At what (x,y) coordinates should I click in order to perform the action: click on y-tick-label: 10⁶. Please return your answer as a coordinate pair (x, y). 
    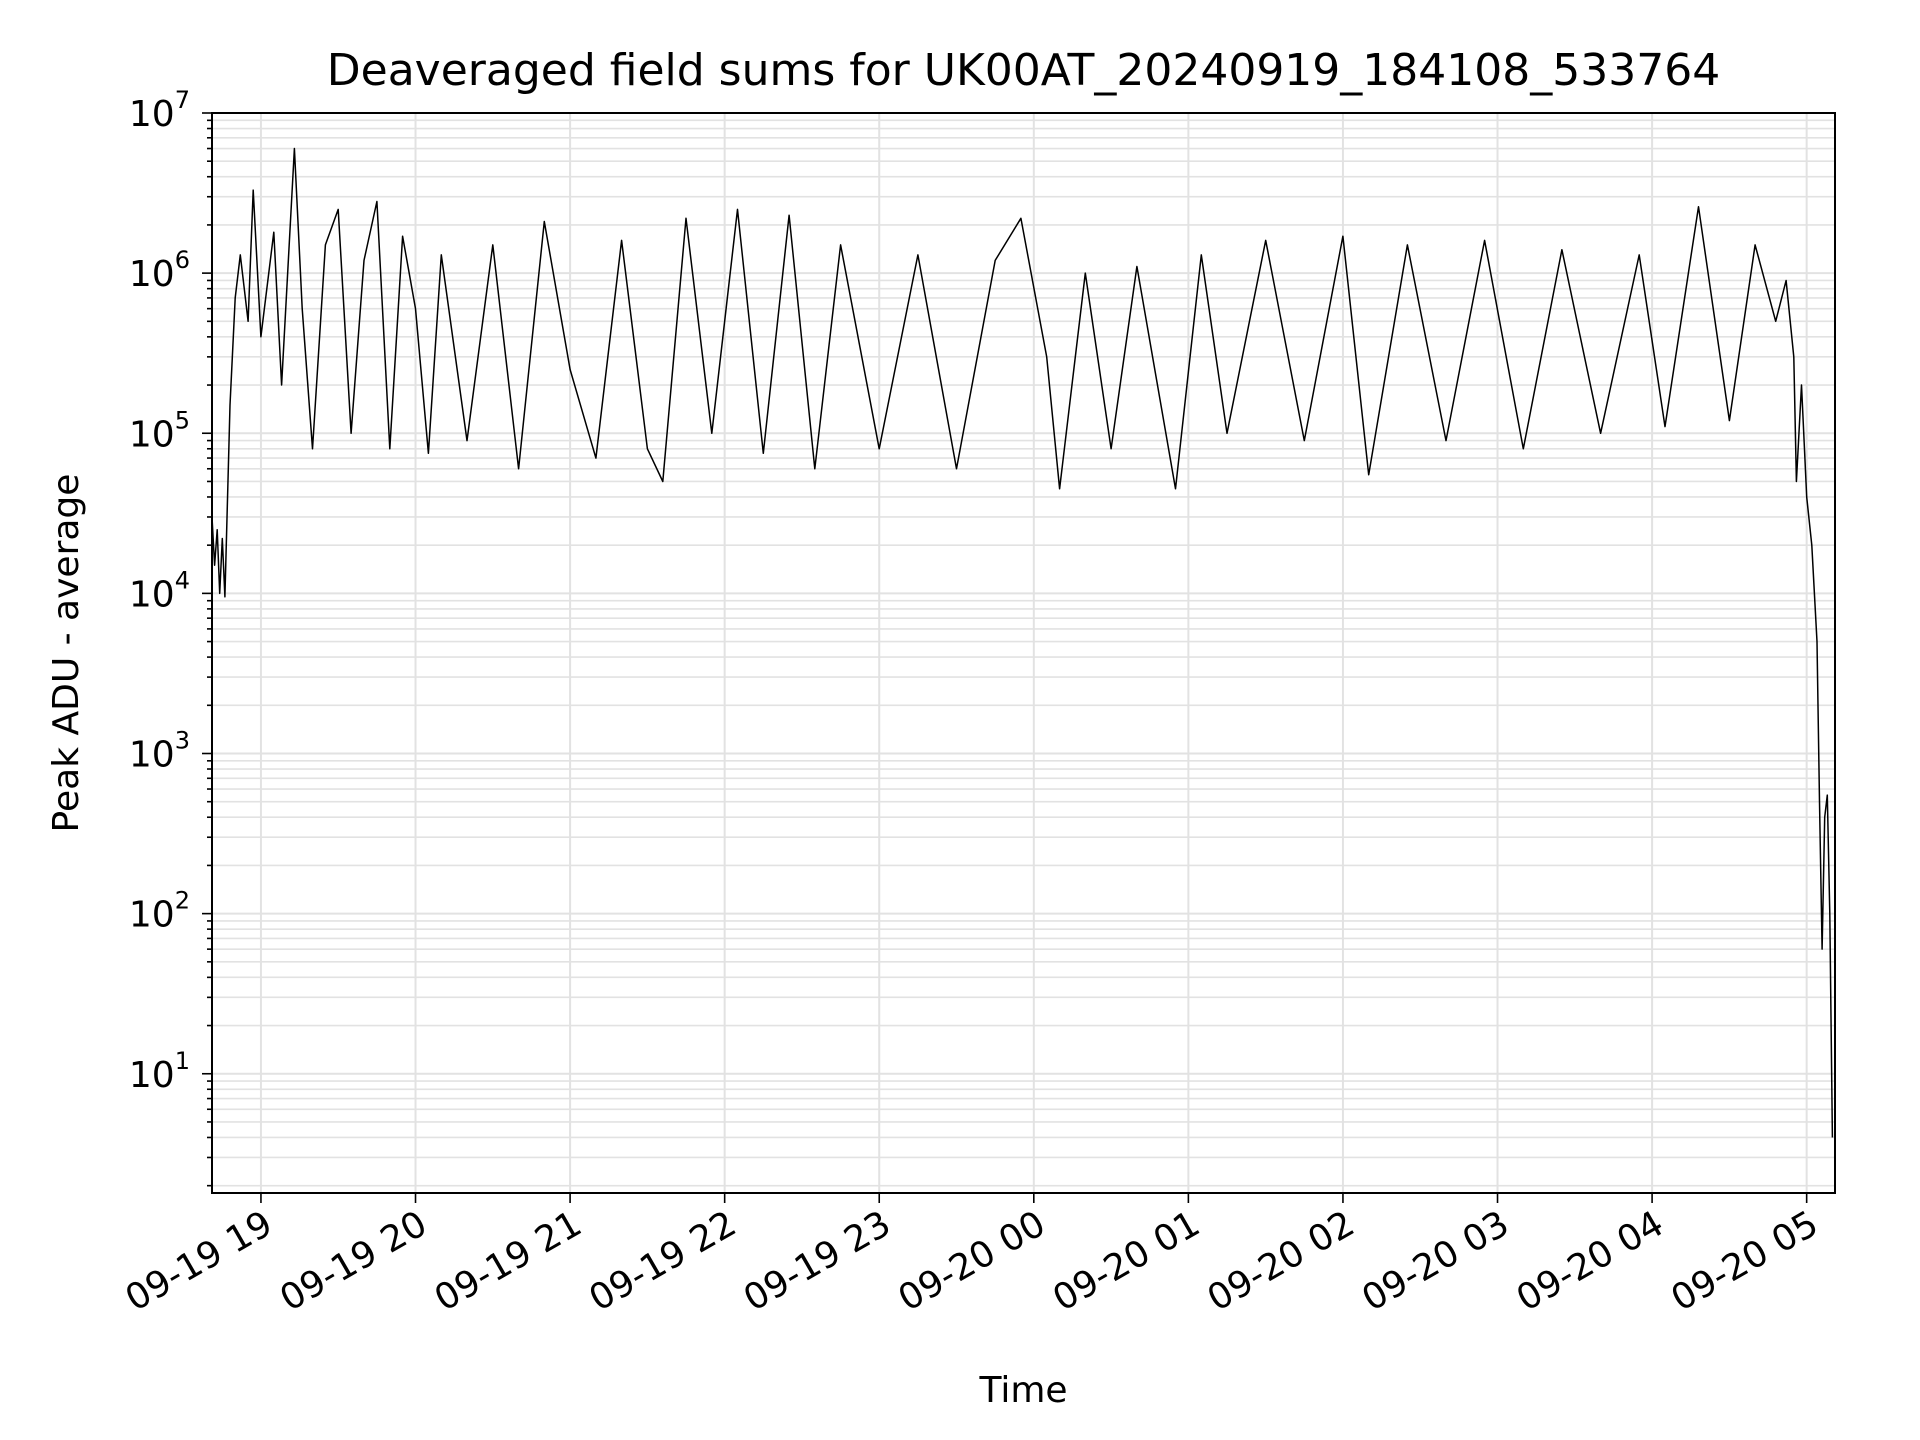
    Looking at the image, I should click on (159, 270).